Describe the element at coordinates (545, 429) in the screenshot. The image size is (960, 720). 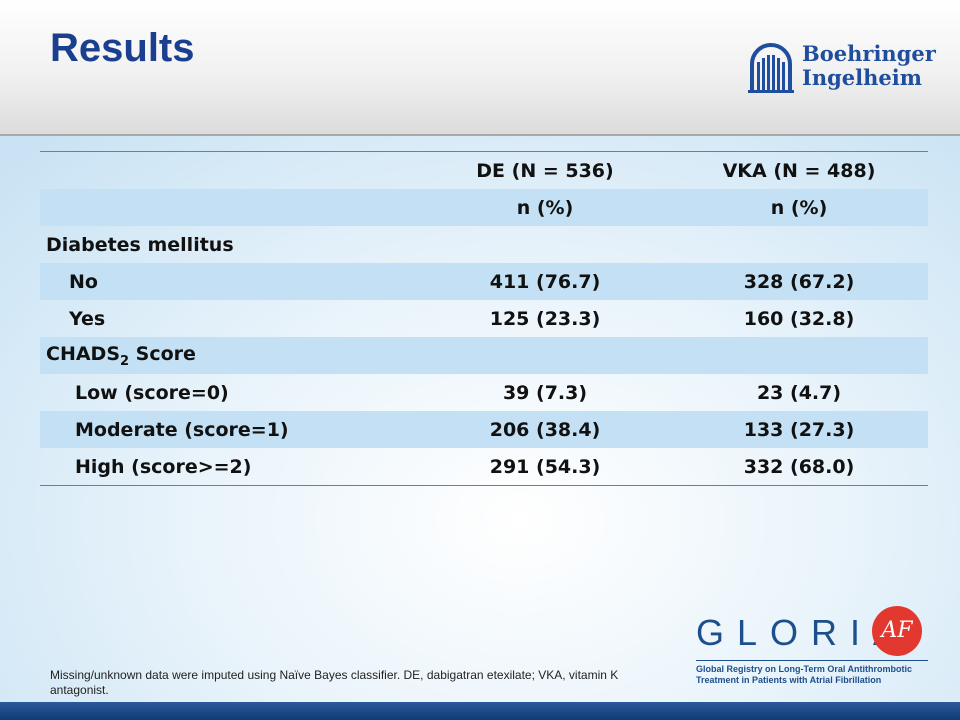
I see `row-value-de: 206 (38.4)` at that location.